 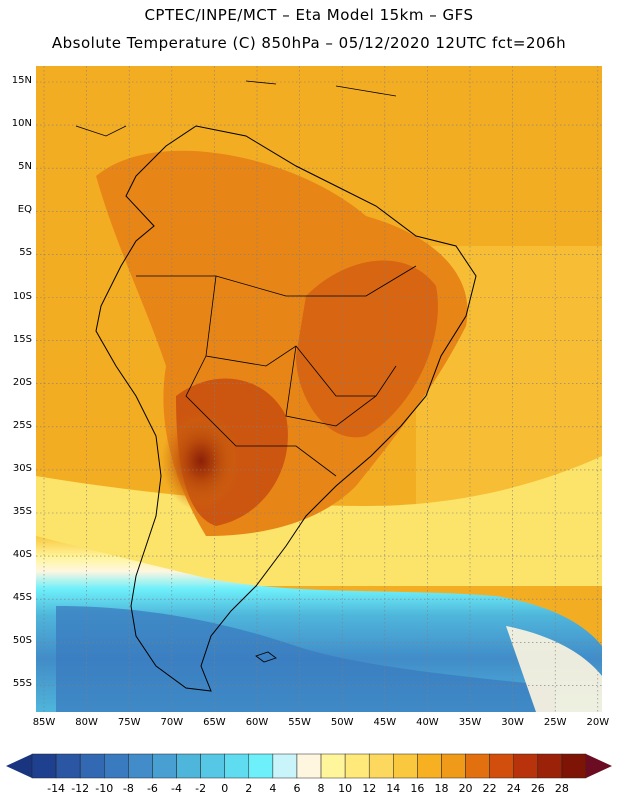 What do you see at coordinates (537, 788) in the screenshot?
I see `colorbar-label: 26` at bounding box center [537, 788].